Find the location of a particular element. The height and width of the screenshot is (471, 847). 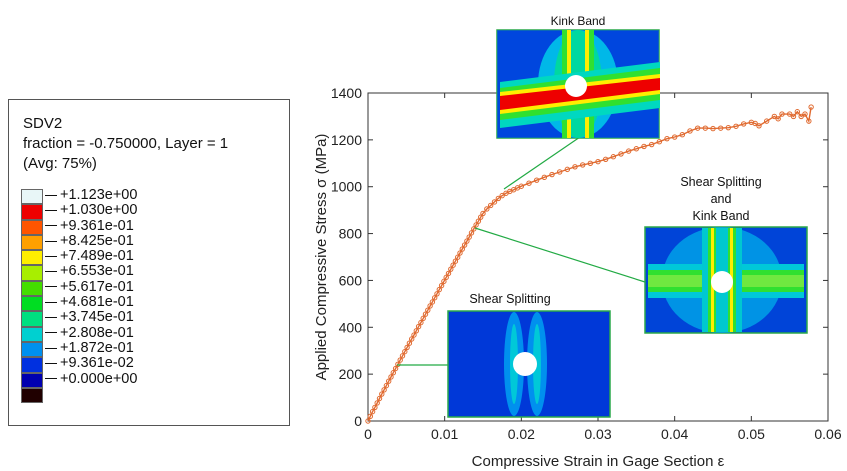

y-tick-label: 200 is located at coordinates (351, 374).